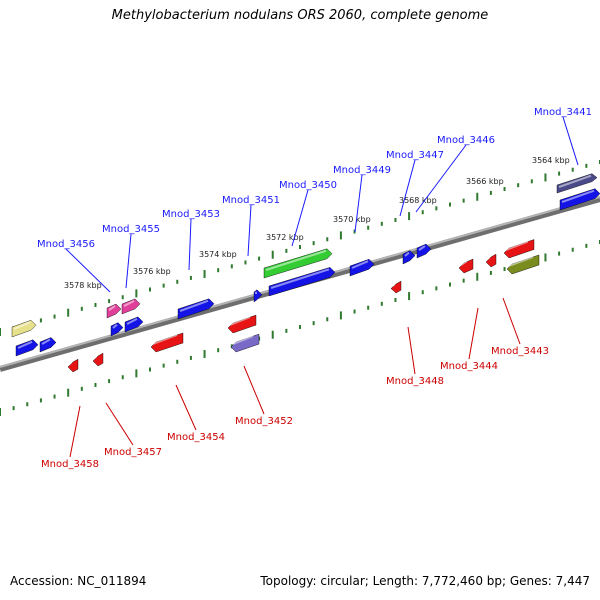  I want to click on gene-label-mnod_3453: Mnod_3453, so click(191, 214).